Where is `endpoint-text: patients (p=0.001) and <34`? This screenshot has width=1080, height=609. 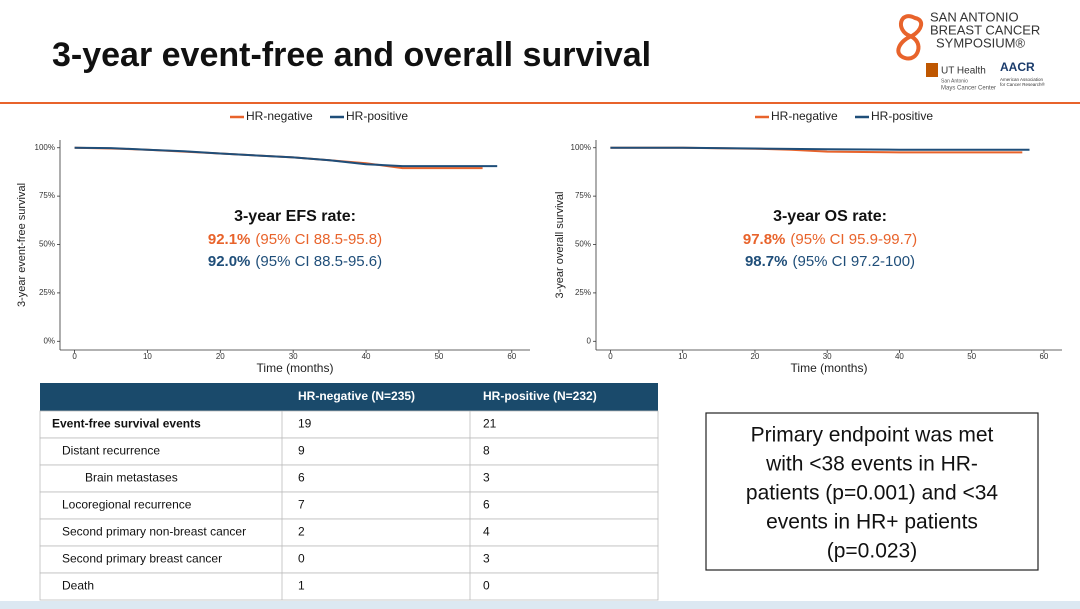 endpoint-text: patients (p=0.001) and <34 is located at coordinates (872, 493).